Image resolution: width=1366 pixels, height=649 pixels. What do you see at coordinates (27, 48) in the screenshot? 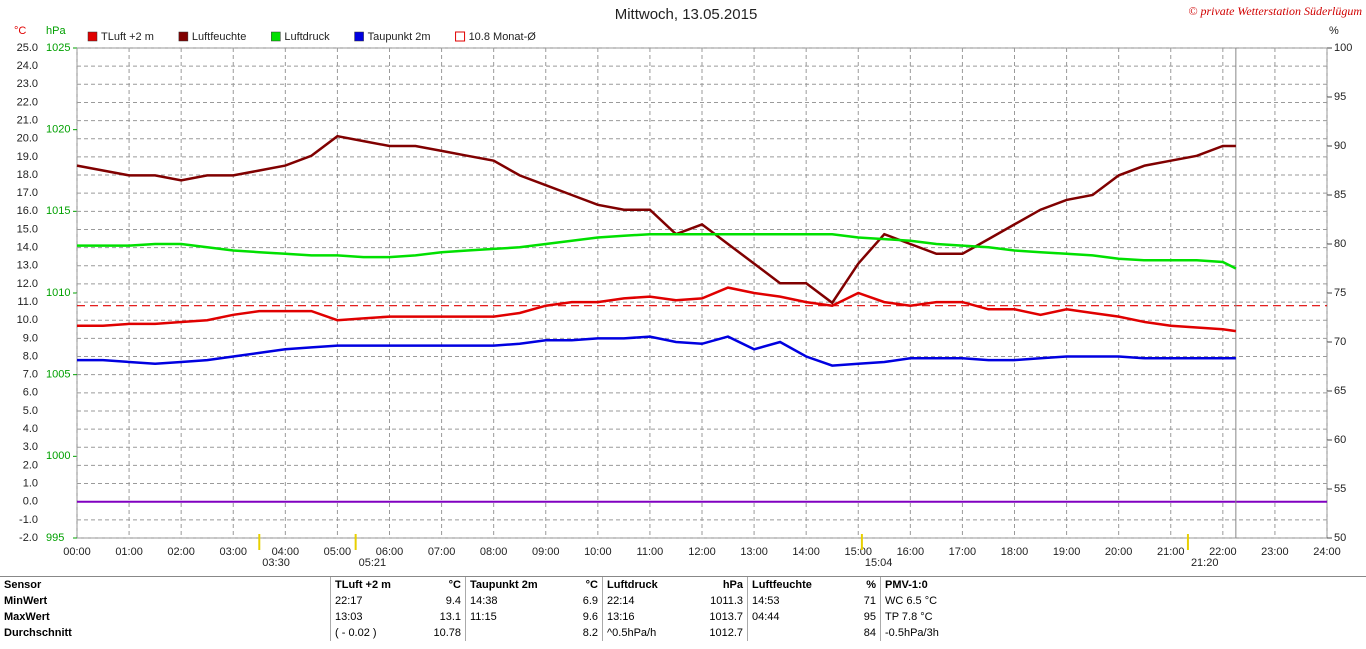
I see `y-tick-label: 25.0` at bounding box center [27, 48].